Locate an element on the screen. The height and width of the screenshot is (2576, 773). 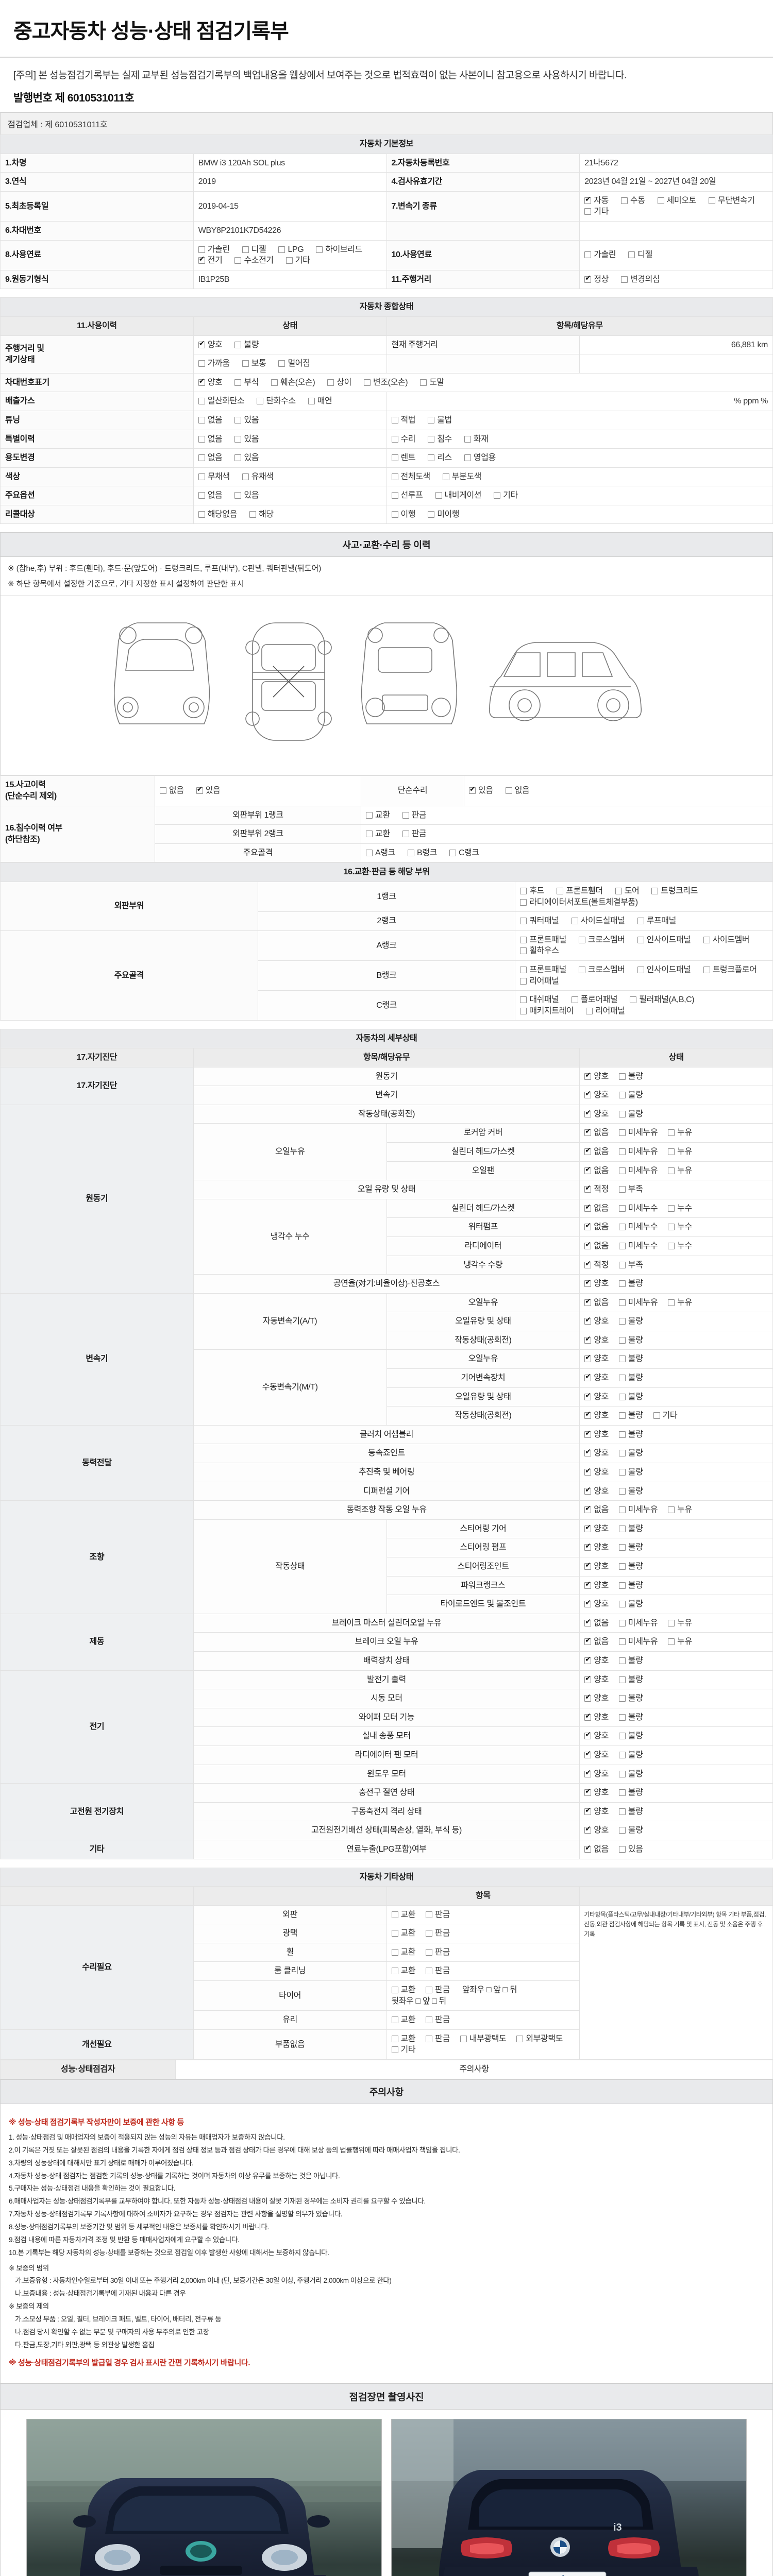
option-d2-3-1: 불량 is located at coordinates (630, 1359).